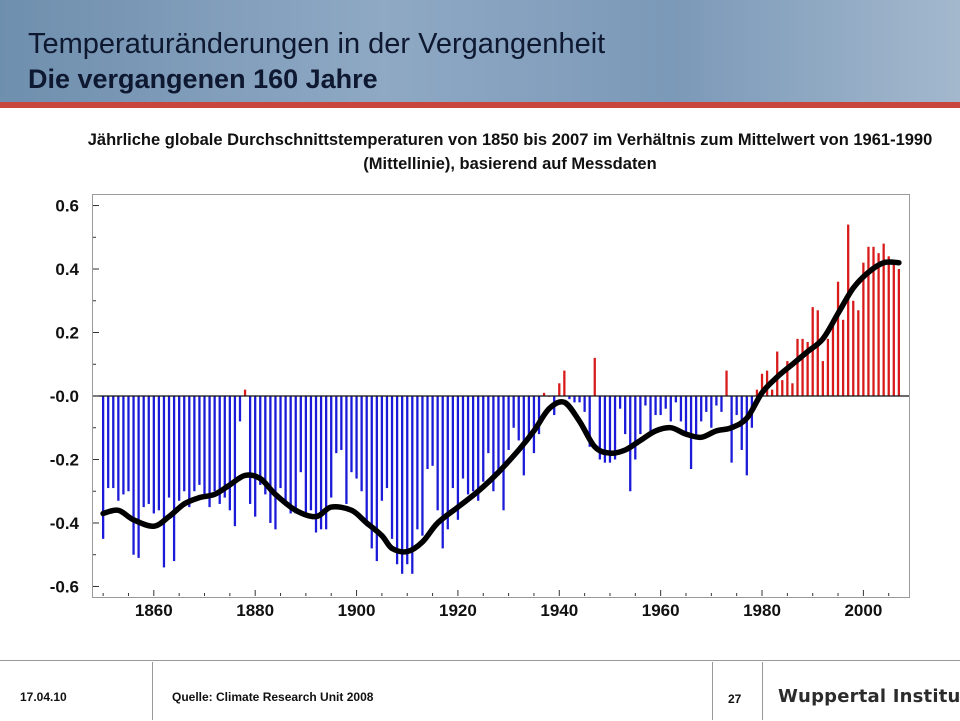 The height and width of the screenshot is (721, 960). What do you see at coordinates (660, 406) in the screenshot?
I see `bar-1960` at bounding box center [660, 406].